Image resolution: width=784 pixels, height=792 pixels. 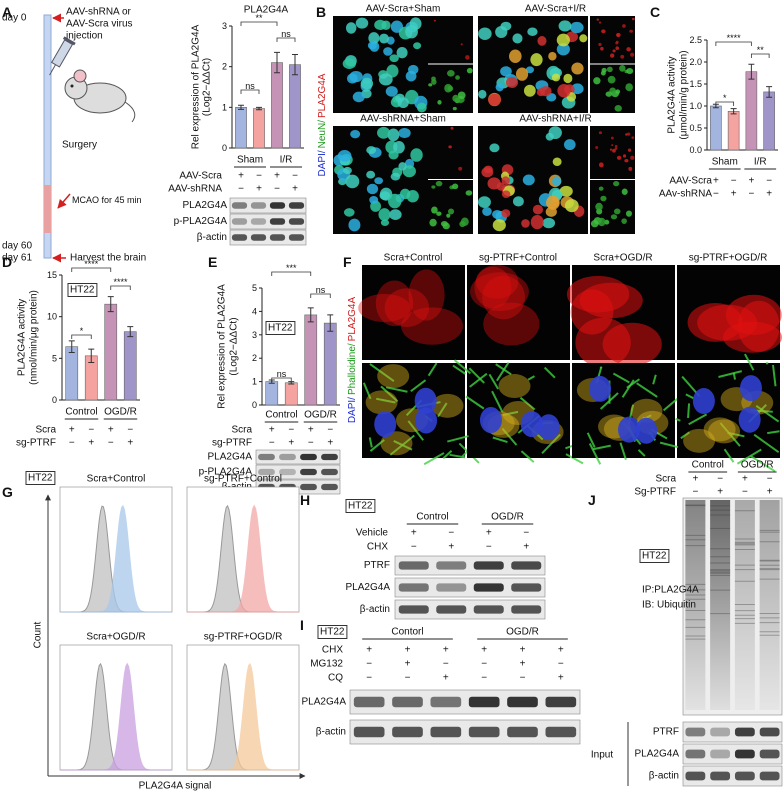 I want to click on cell-line-label: HT22, so click(x=280, y=328).